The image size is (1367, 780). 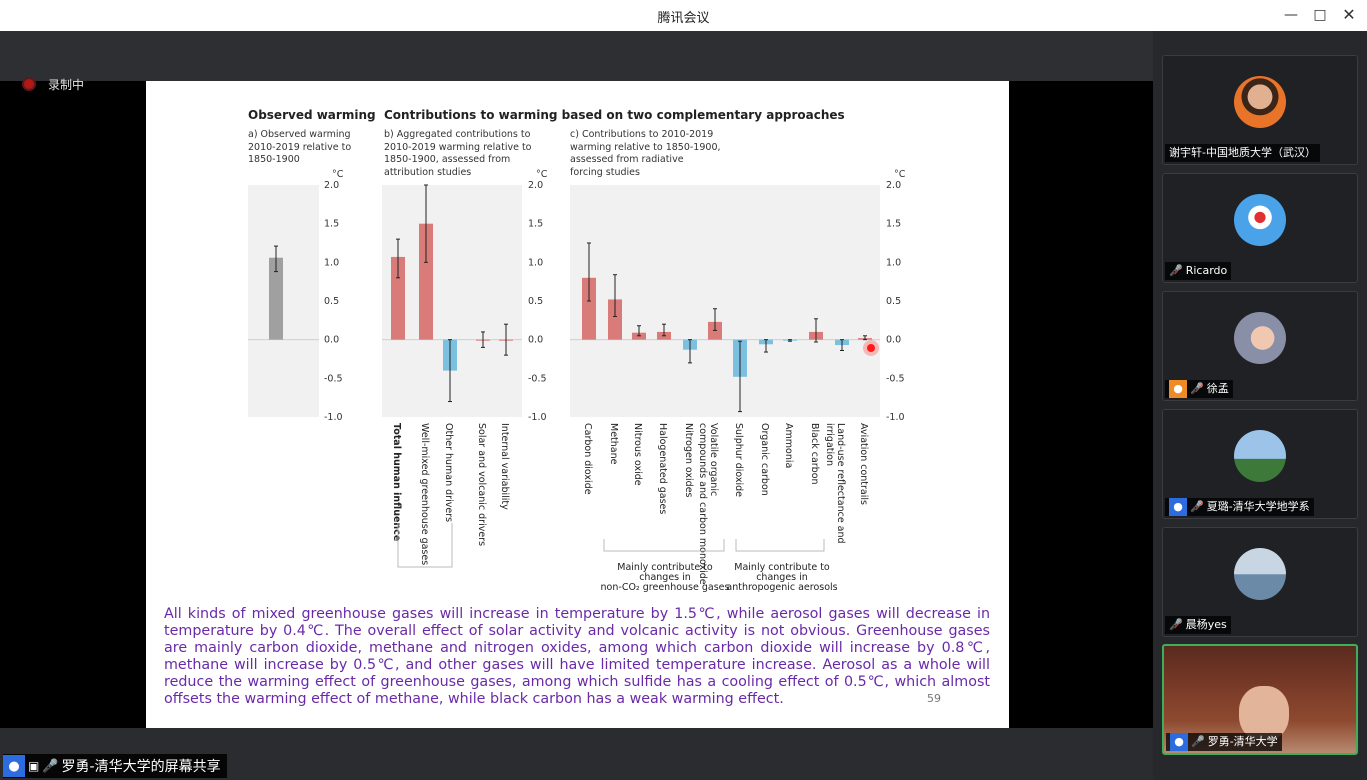 I want to click on bracket-note: non-CO₂ greenhouse gases, so click(x=665, y=587).